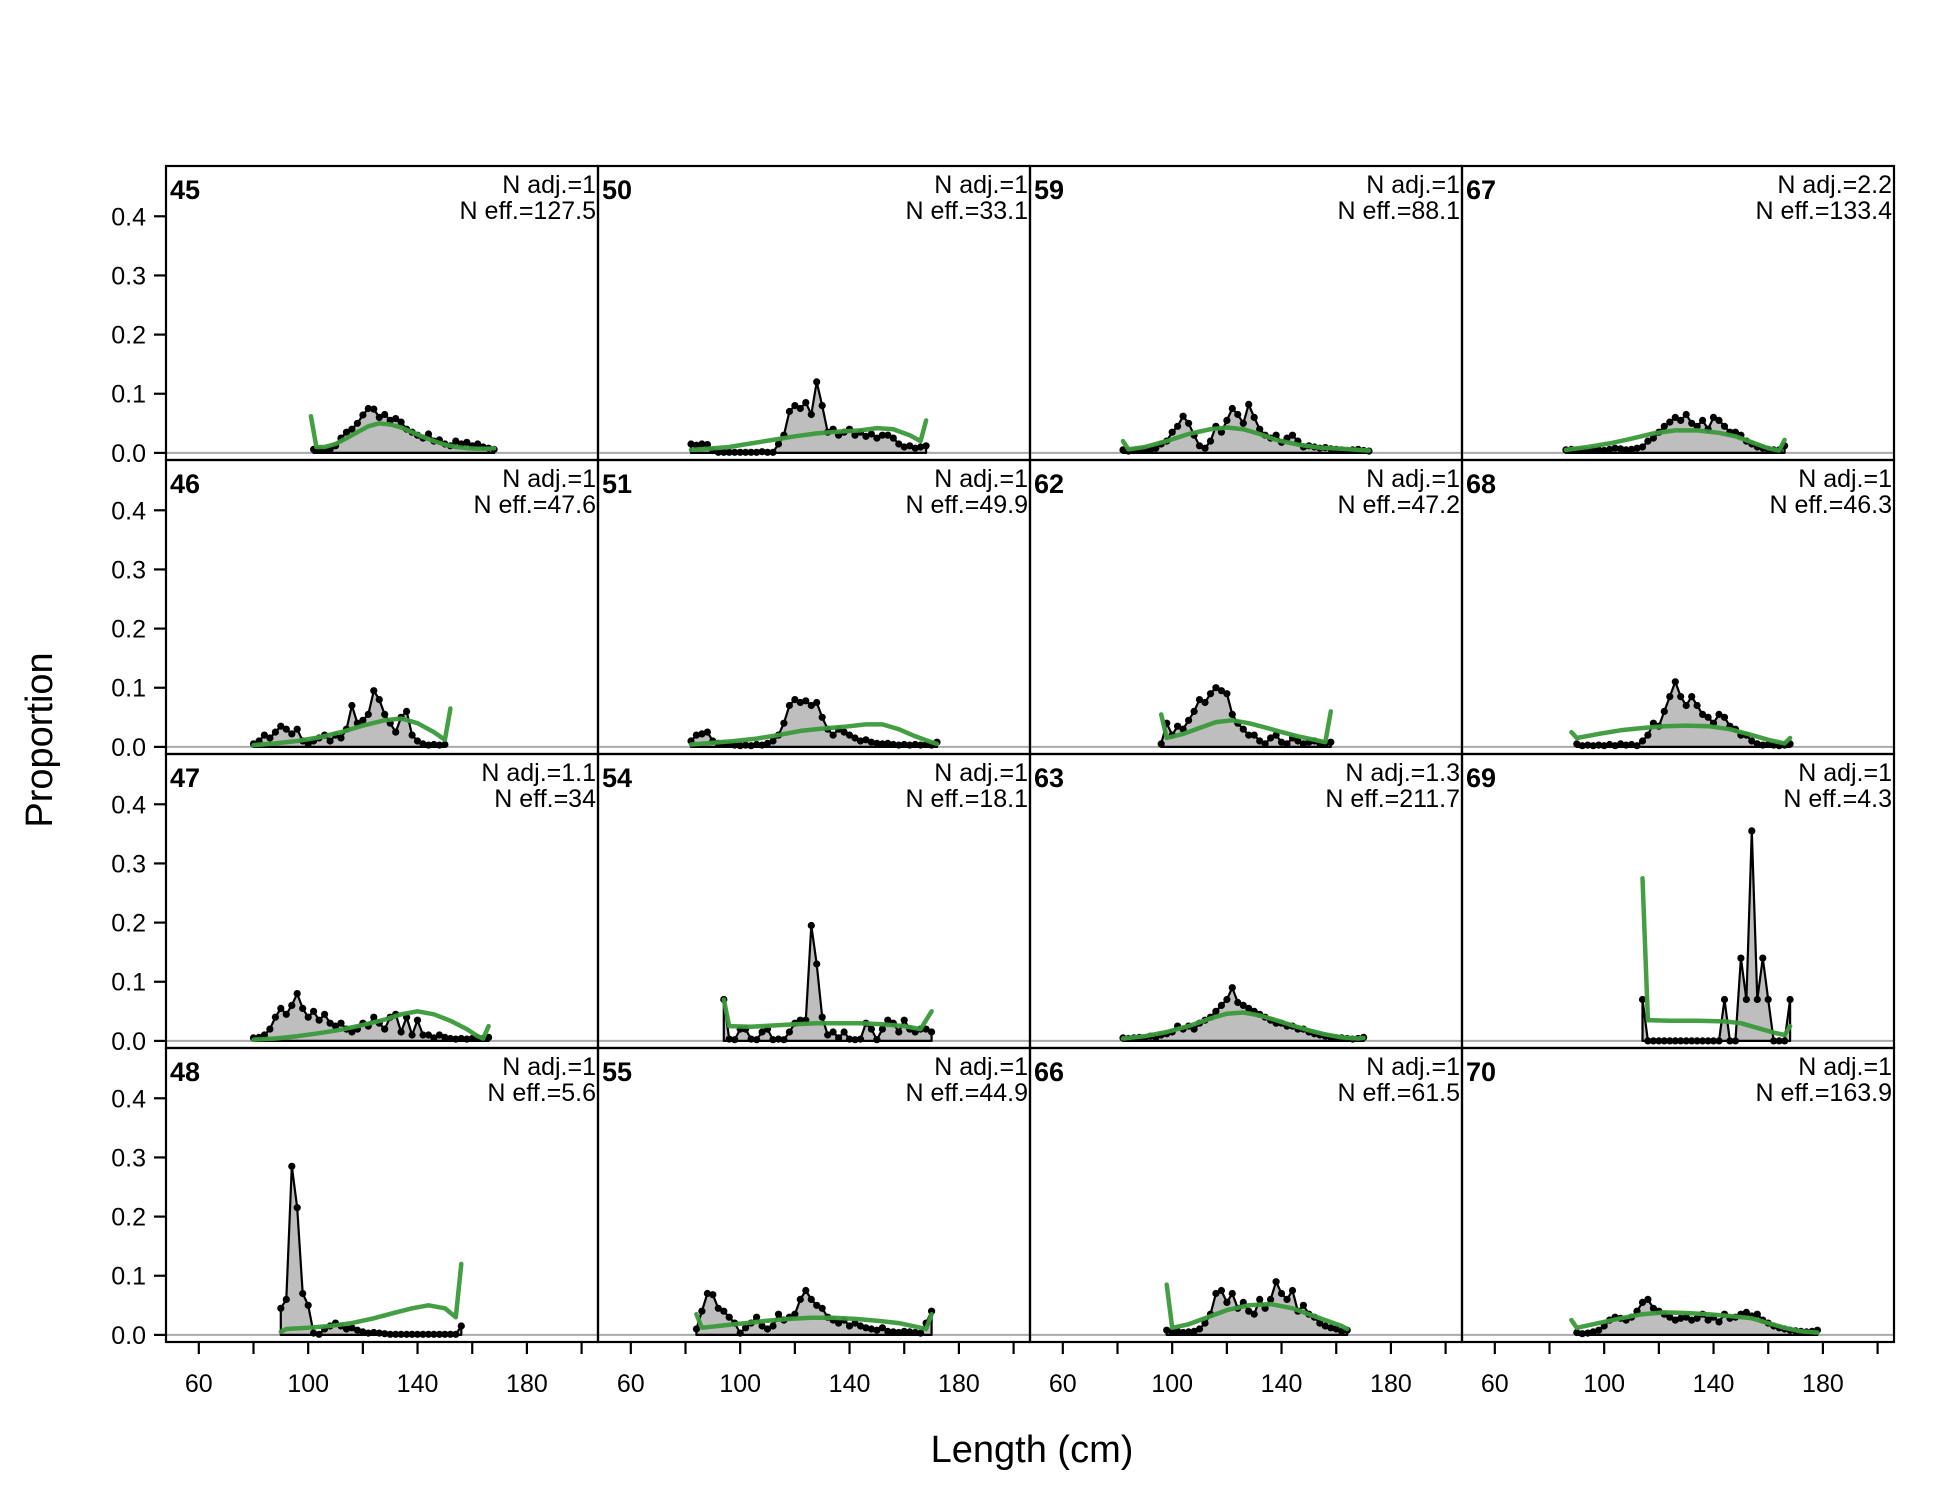  Describe the element at coordinates (382, 313) in the screenshot. I see `panel-45: 45 N adj.=1N eff.=127.5` at that location.